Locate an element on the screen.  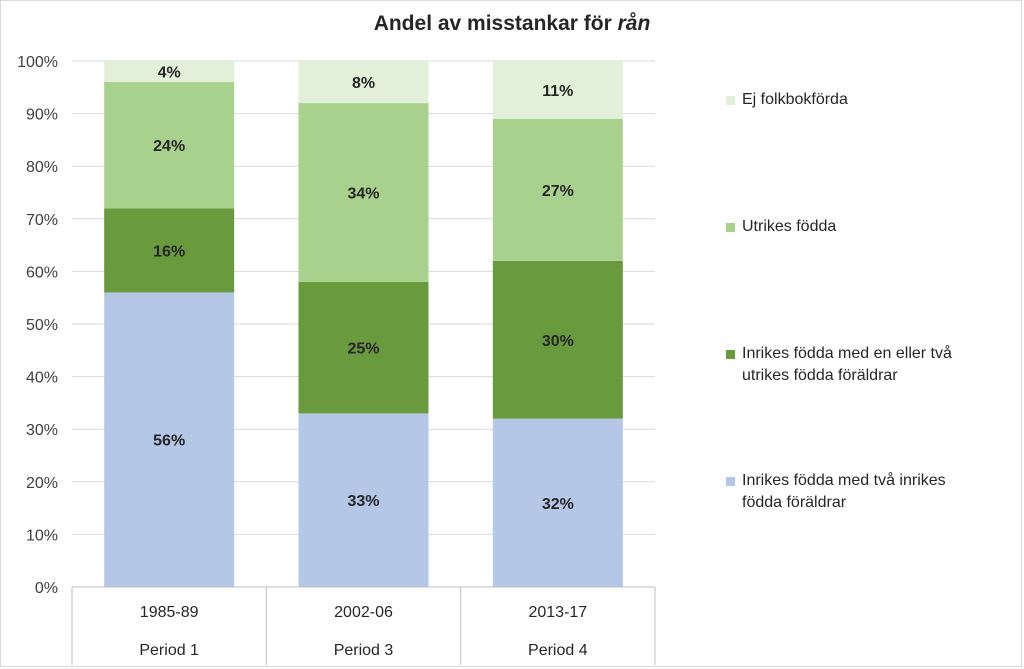
x-category-label: 2002-06 is located at coordinates (363, 612).